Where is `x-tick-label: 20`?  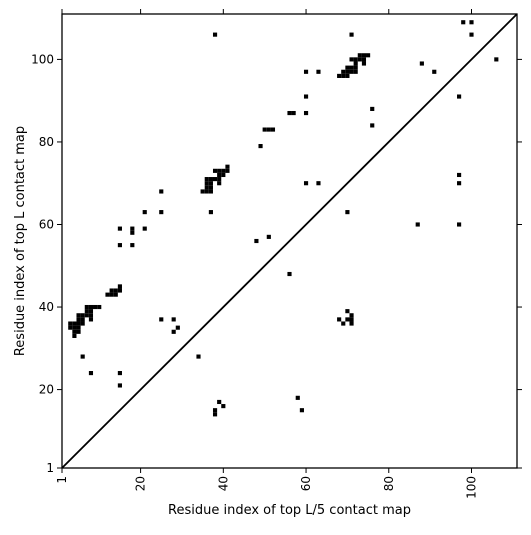
x-tick-label: 20 is located at coordinates (141, 483).